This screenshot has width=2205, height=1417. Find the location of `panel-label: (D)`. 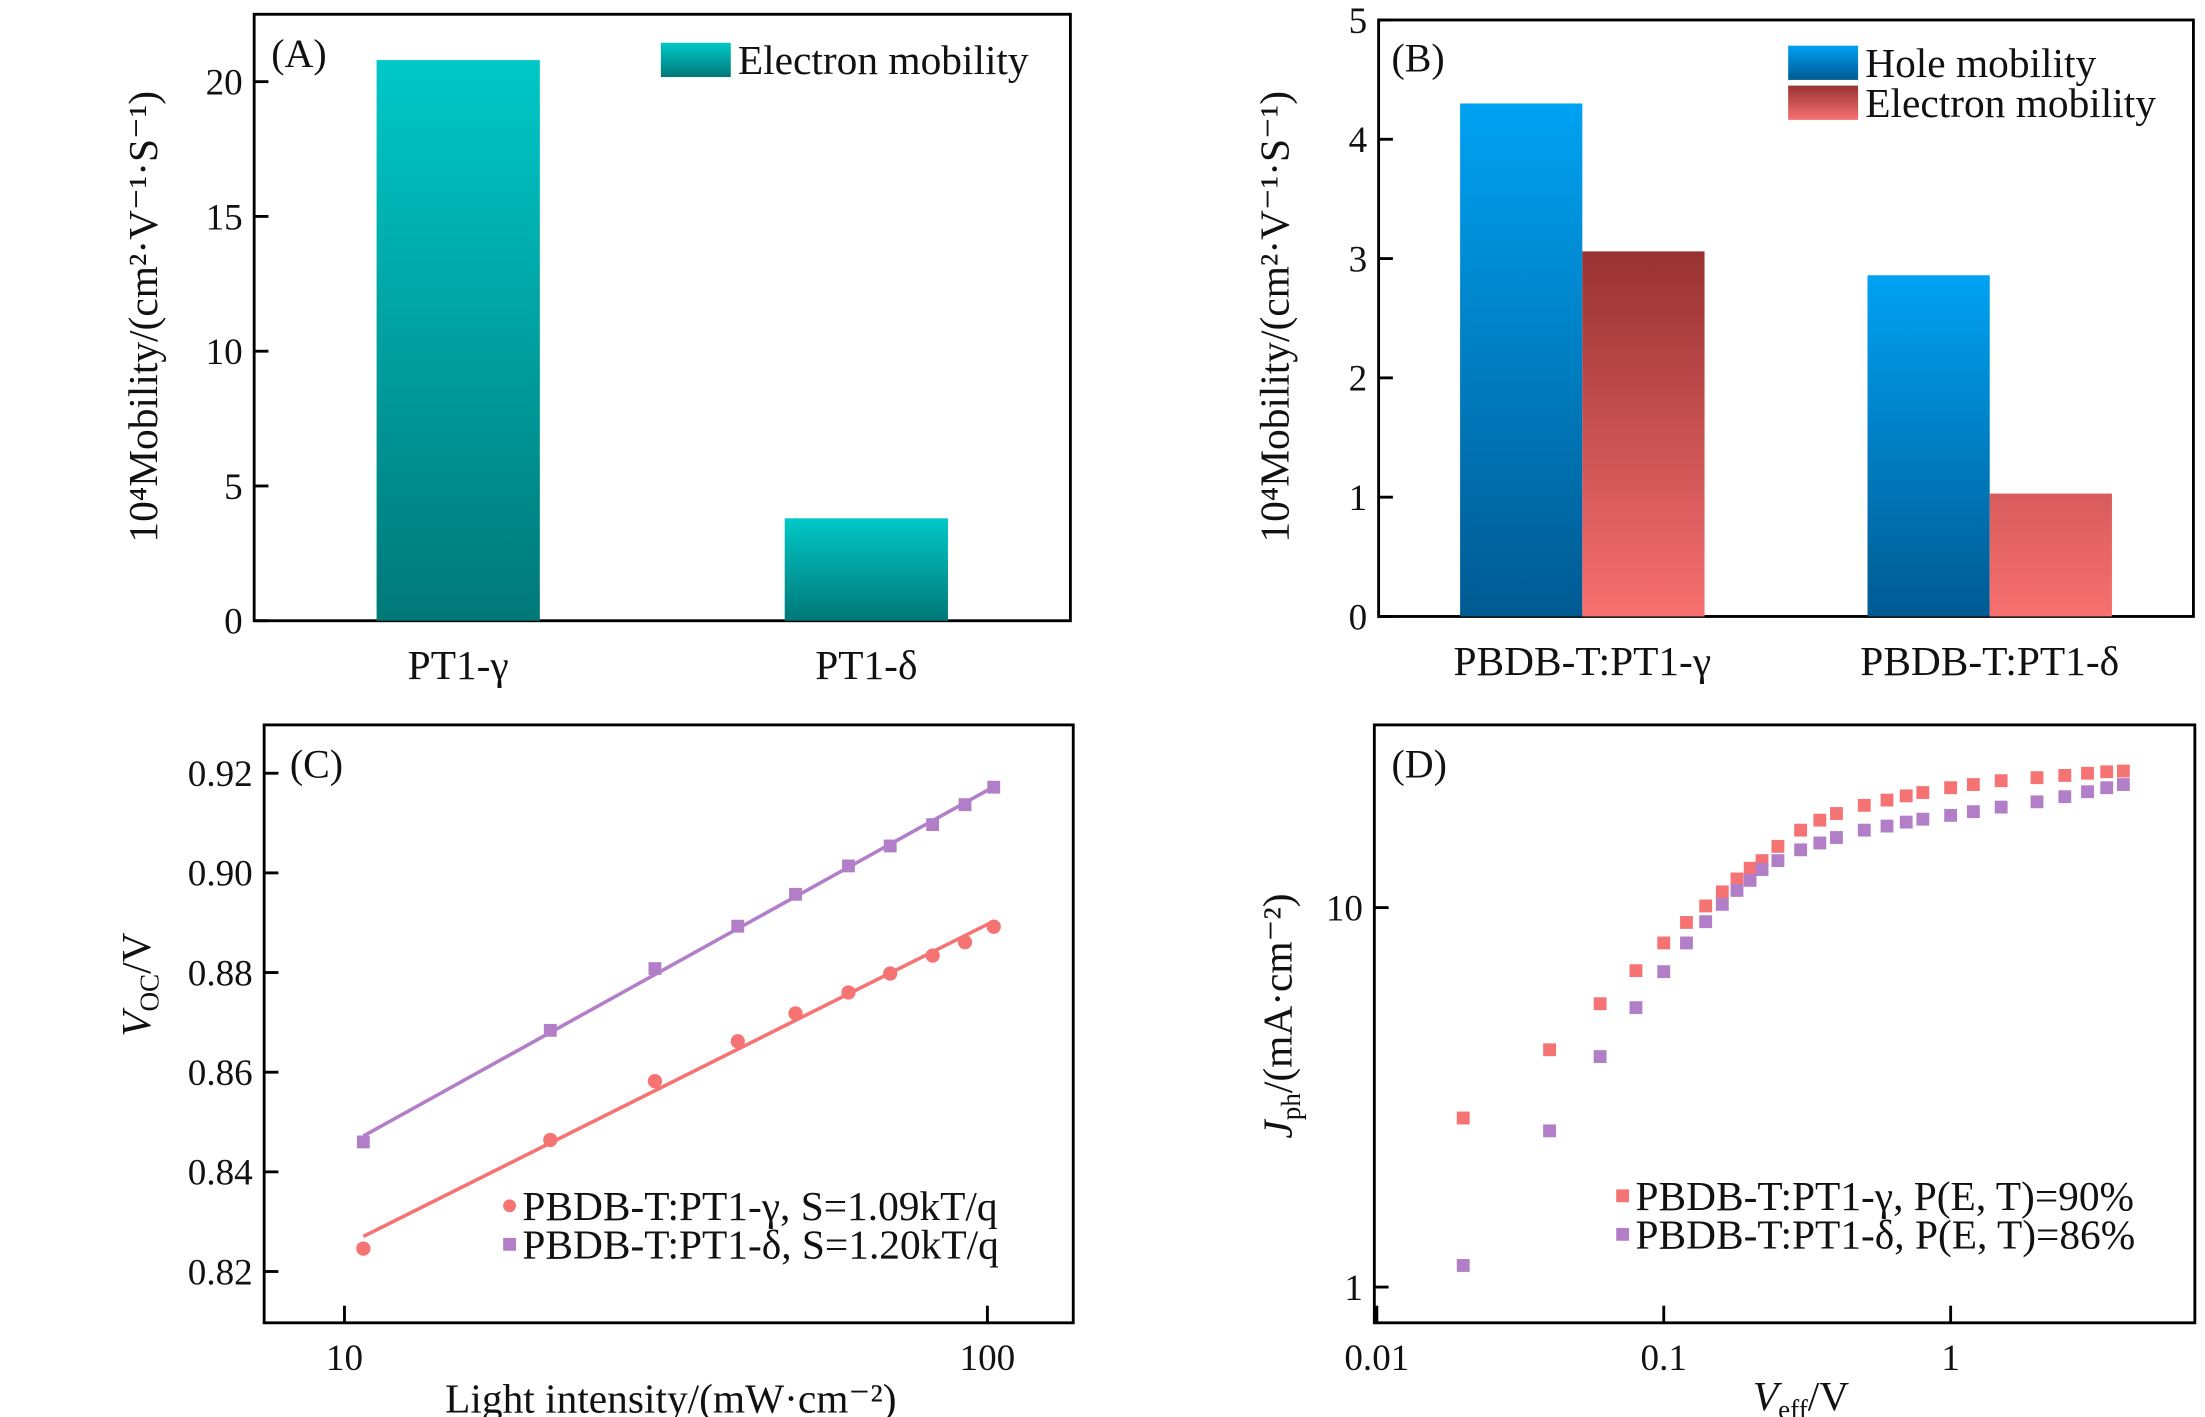

panel-label: (D) is located at coordinates (1418, 764).